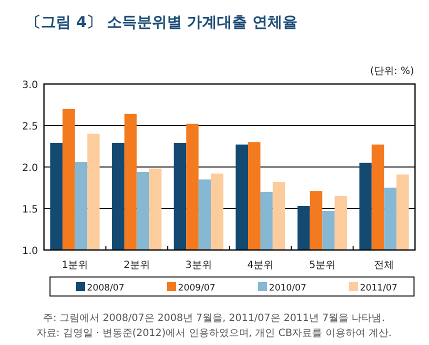 The image size is (429, 345). Describe the element at coordinates (30, 251) in the screenshot. I see `y-tick-label: 1.0` at that location.